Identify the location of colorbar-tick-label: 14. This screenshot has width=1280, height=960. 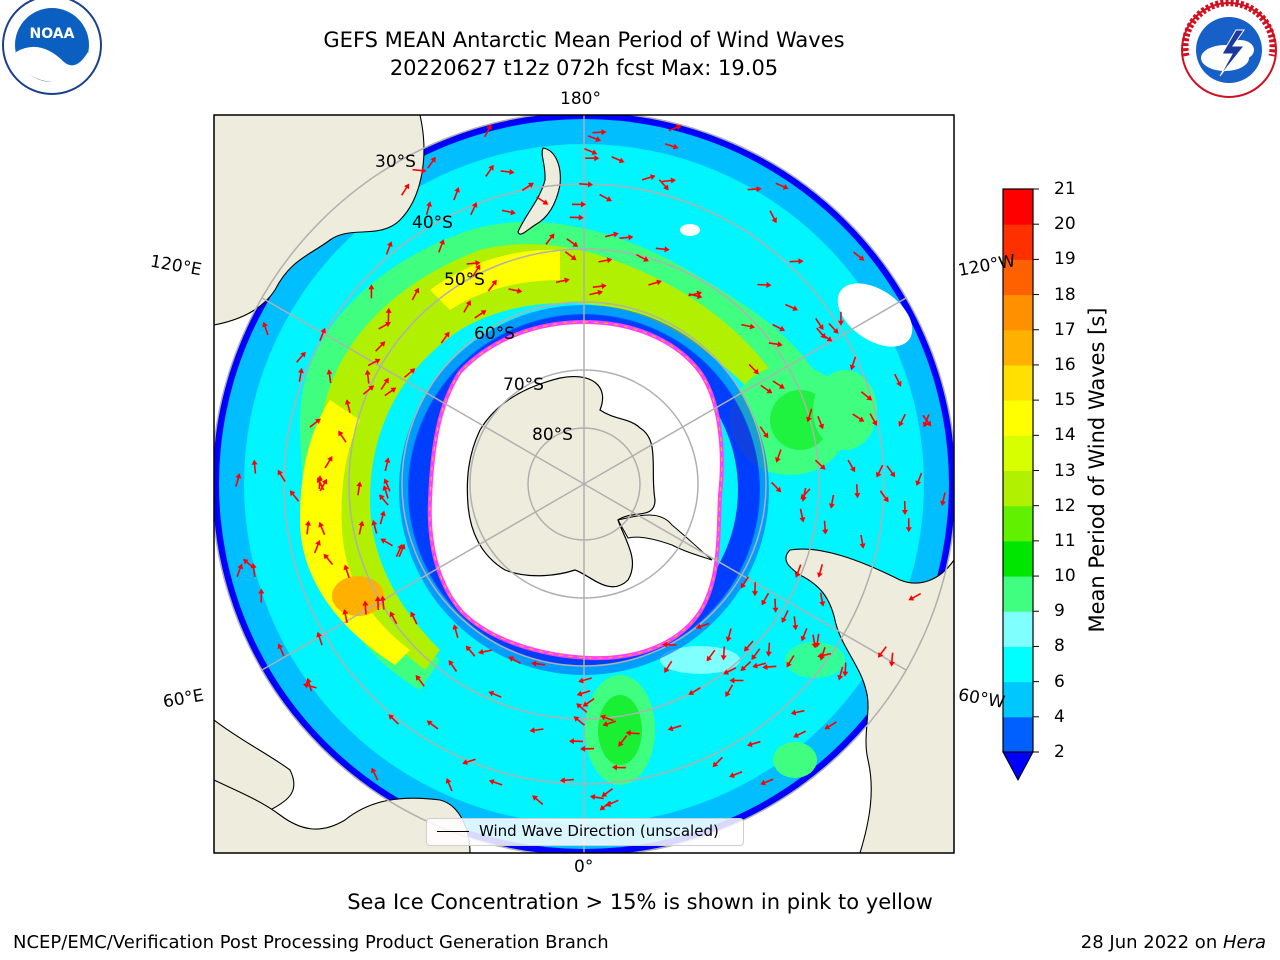
(1065, 435).